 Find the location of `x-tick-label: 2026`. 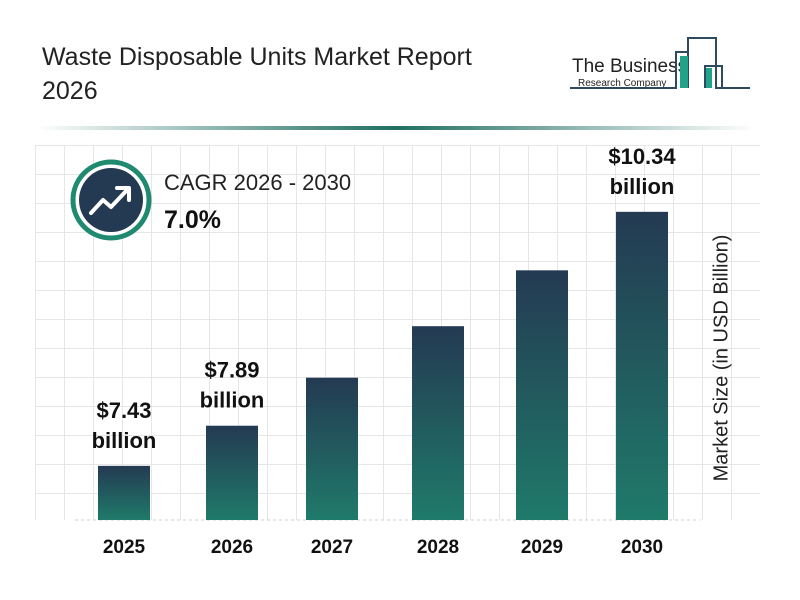

x-tick-label: 2026 is located at coordinates (232, 547).